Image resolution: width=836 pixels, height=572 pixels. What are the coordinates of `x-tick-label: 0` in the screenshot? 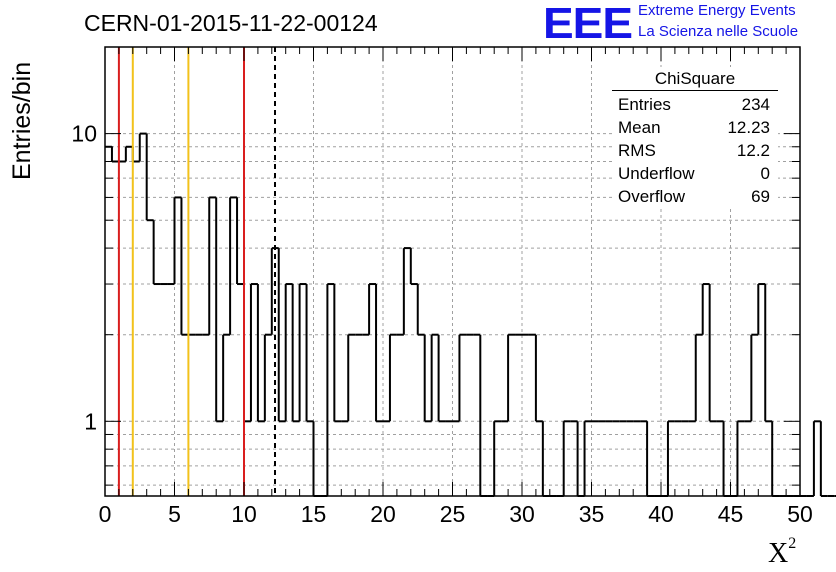 It's located at (105, 514).